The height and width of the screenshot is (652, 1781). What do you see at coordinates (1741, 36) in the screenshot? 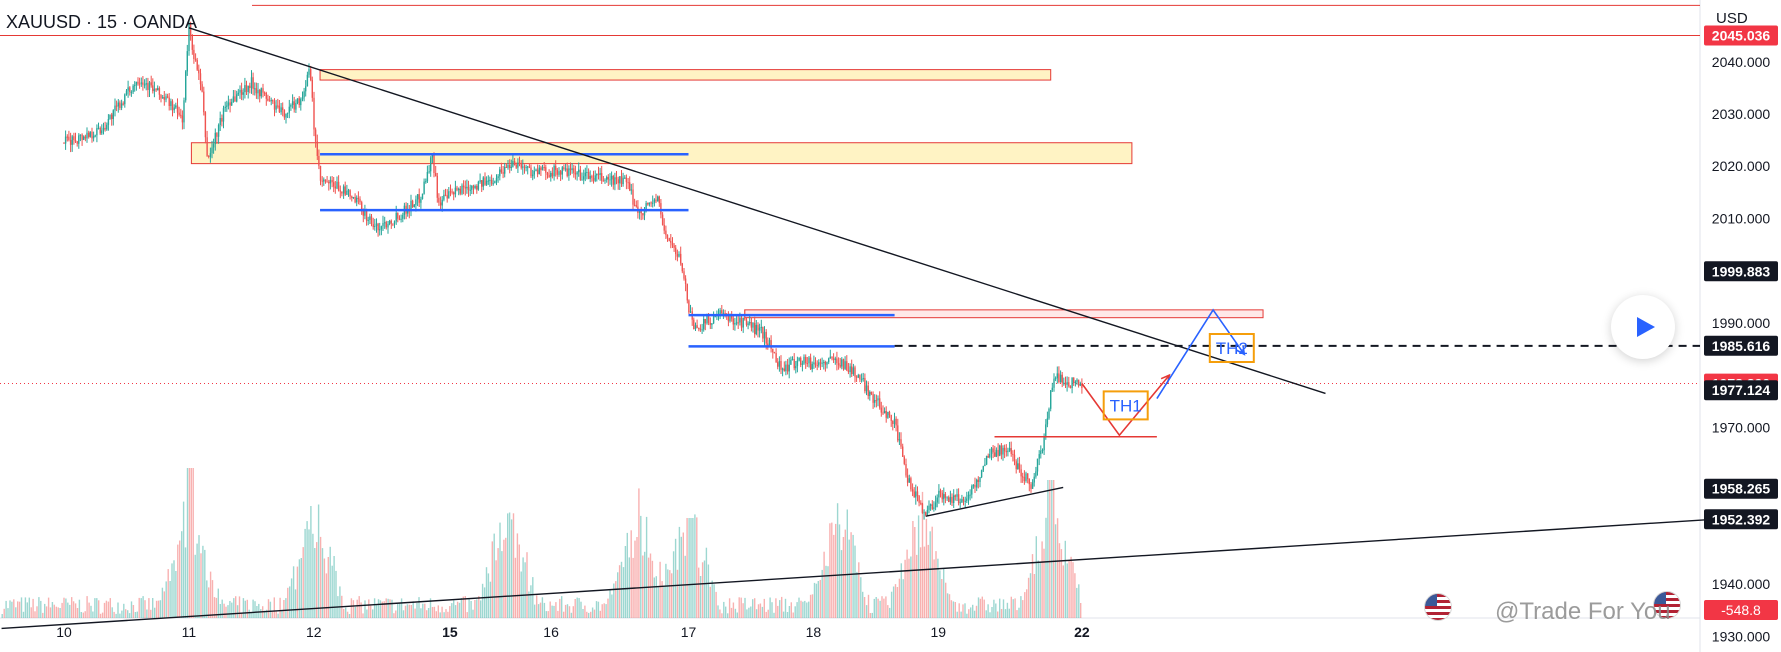
I see `price-tag-label: 2045.036` at bounding box center [1741, 36].